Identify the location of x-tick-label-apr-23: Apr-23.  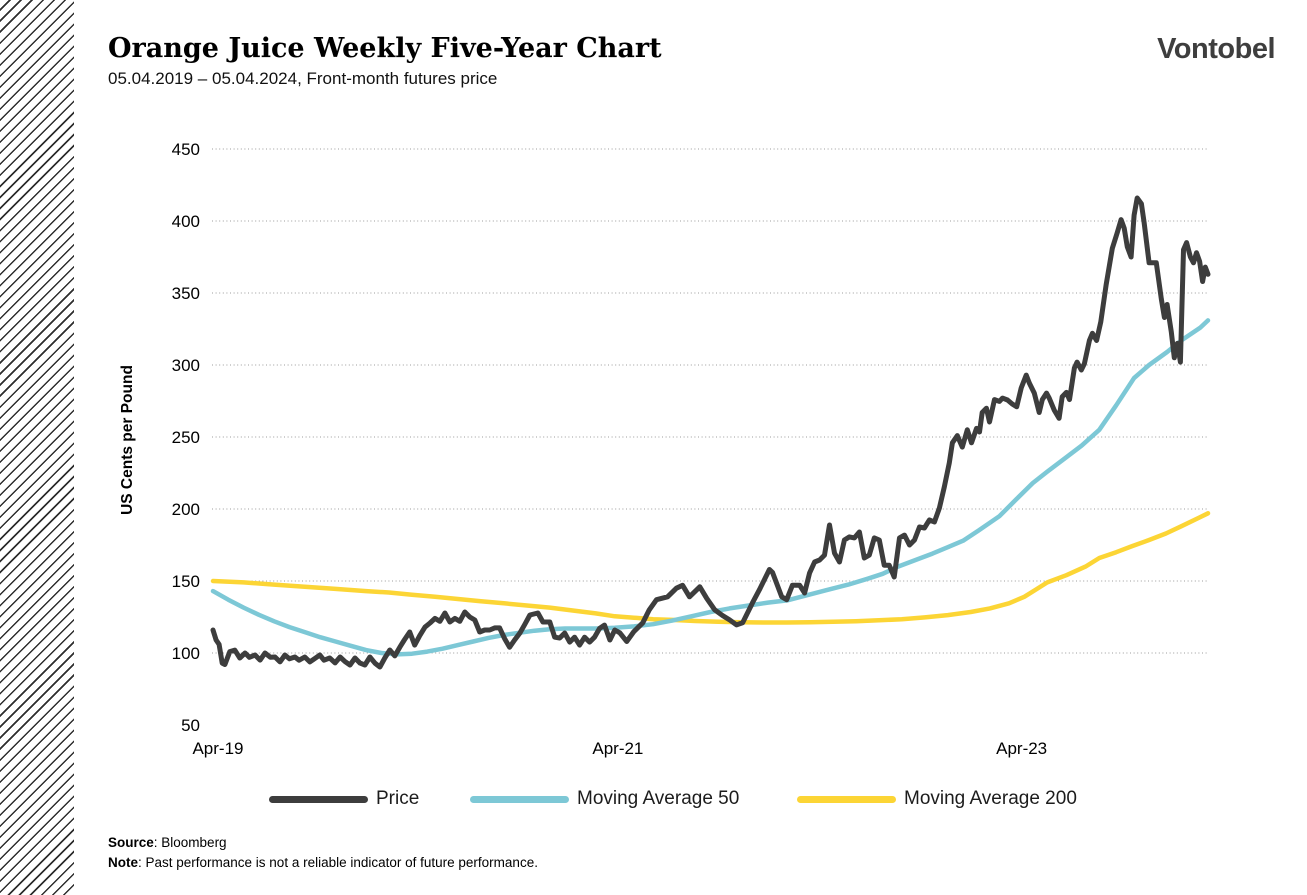
(1022, 748).